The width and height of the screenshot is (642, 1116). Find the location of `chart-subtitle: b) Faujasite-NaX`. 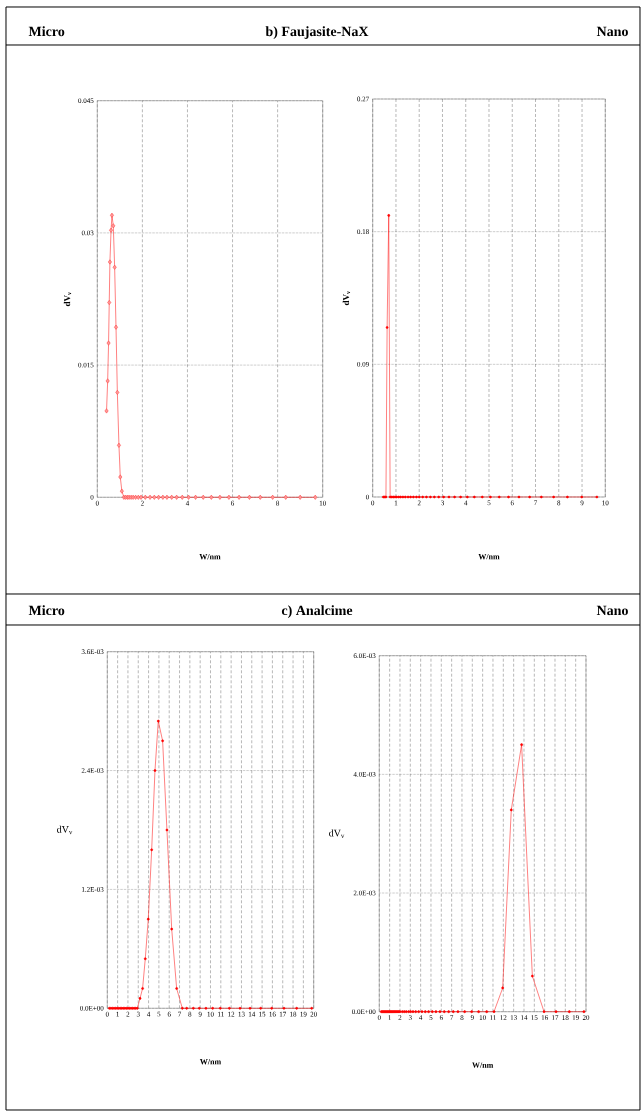

chart-subtitle: b) Faujasite-NaX is located at coordinates (317, 32).